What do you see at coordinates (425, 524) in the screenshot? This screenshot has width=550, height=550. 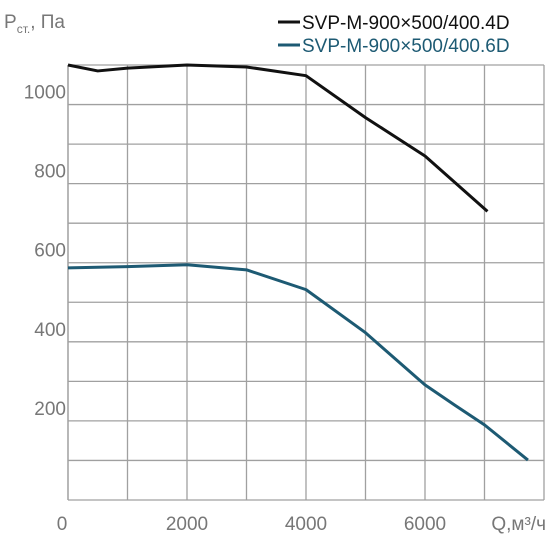 I see `x-tick-label: 6000` at bounding box center [425, 524].